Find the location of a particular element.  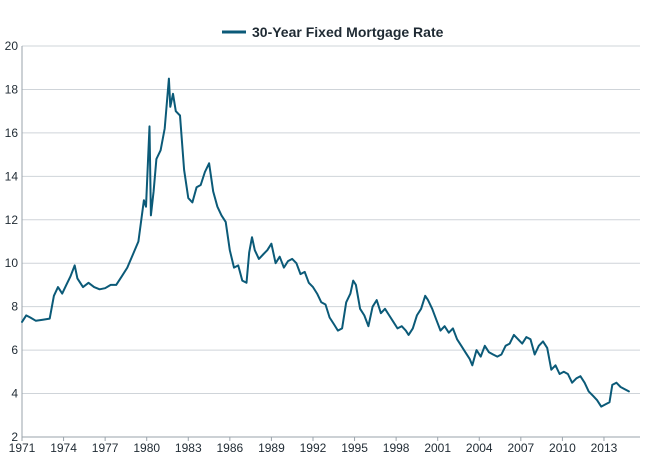

y-tick-label: 18 is located at coordinates (12, 89).